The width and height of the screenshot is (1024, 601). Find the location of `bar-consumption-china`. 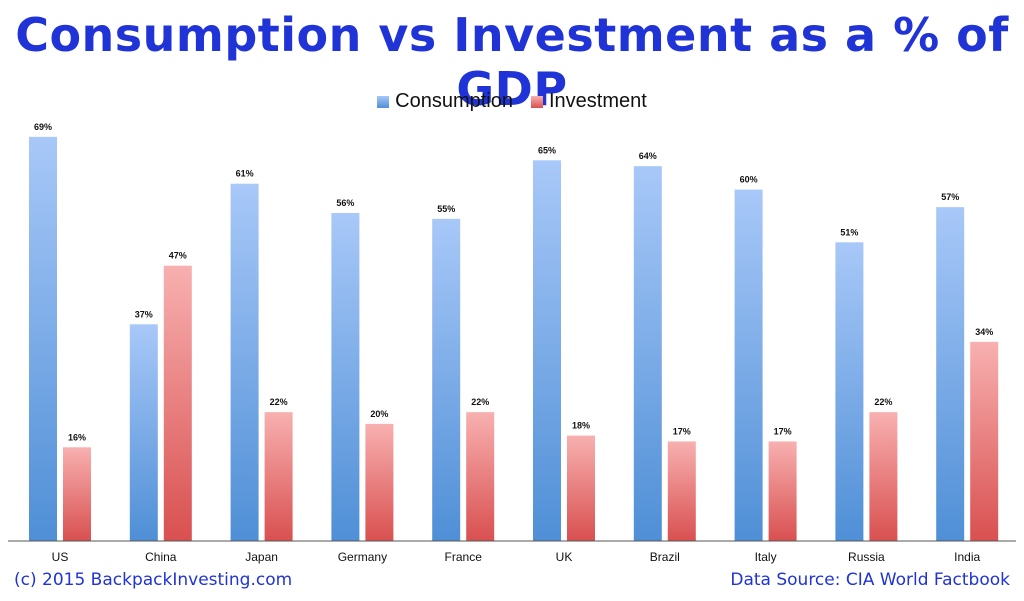

bar-consumption-china is located at coordinates (143, 432).